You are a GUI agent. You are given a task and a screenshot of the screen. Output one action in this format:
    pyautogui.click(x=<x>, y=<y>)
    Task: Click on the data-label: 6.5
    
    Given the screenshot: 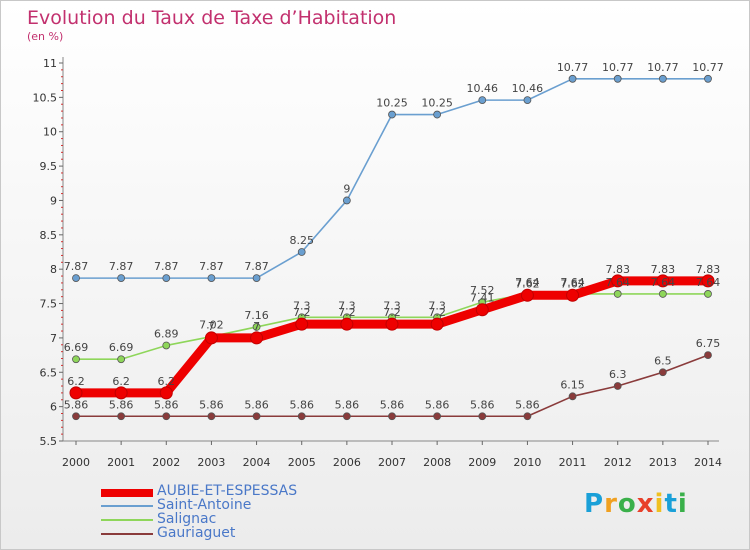 What is the action you would take?
    pyautogui.click(x=663, y=360)
    